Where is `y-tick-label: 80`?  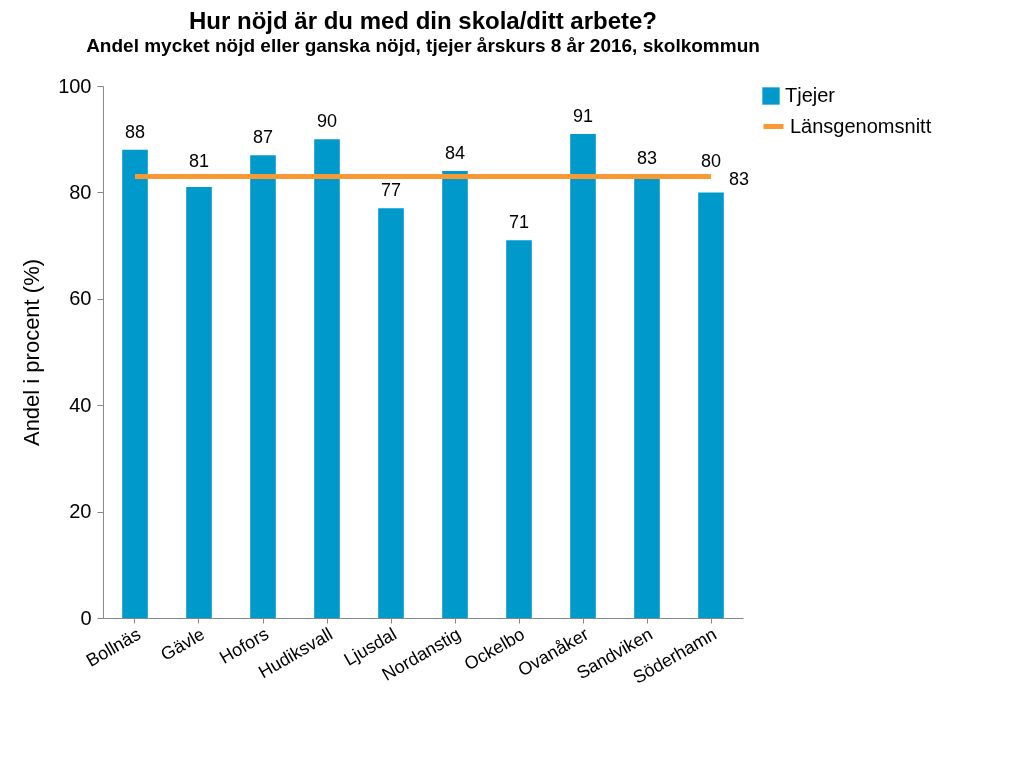
y-tick-label: 80 is located at coordinates (80, 191).